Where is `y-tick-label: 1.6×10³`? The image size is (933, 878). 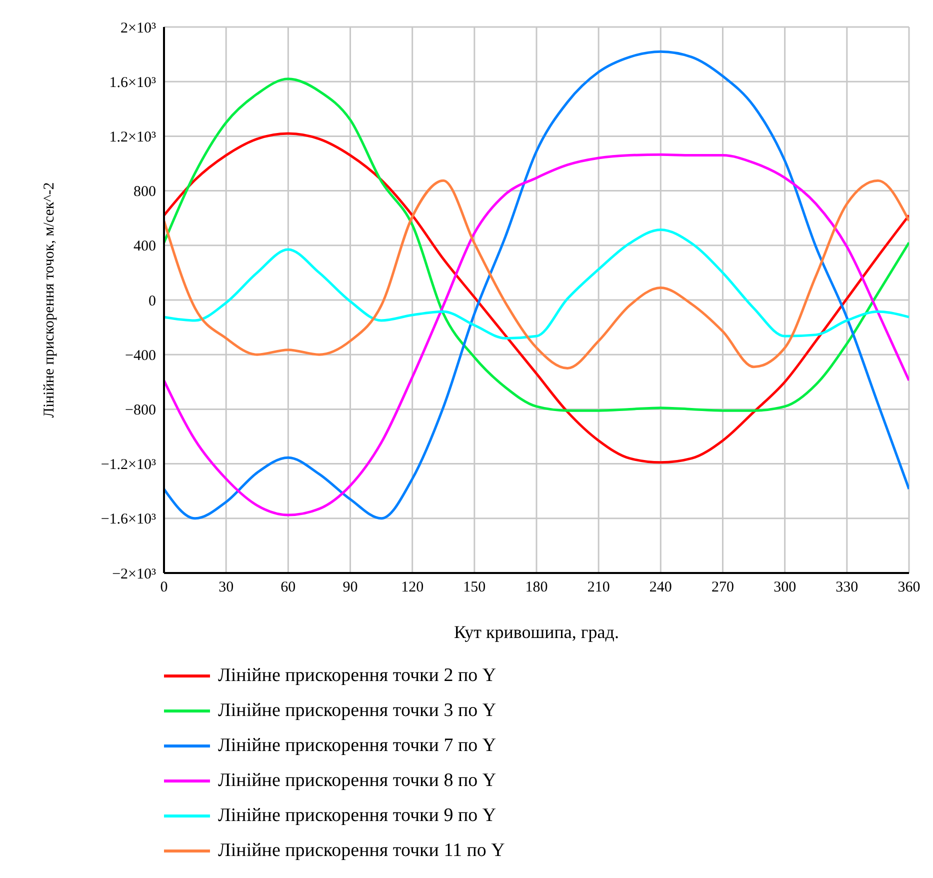
y-tick-label: 1.6×10³ is located at coordinates (132, 82).